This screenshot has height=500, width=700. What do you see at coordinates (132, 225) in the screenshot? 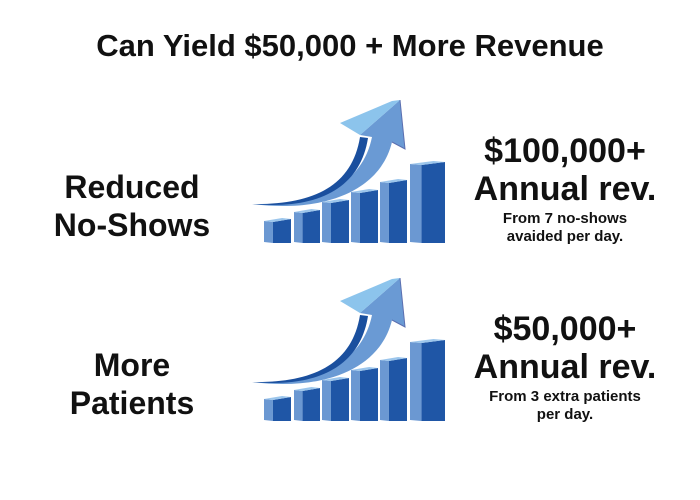
I see `label-line: No-Shows` at bounding box center [132, 225].